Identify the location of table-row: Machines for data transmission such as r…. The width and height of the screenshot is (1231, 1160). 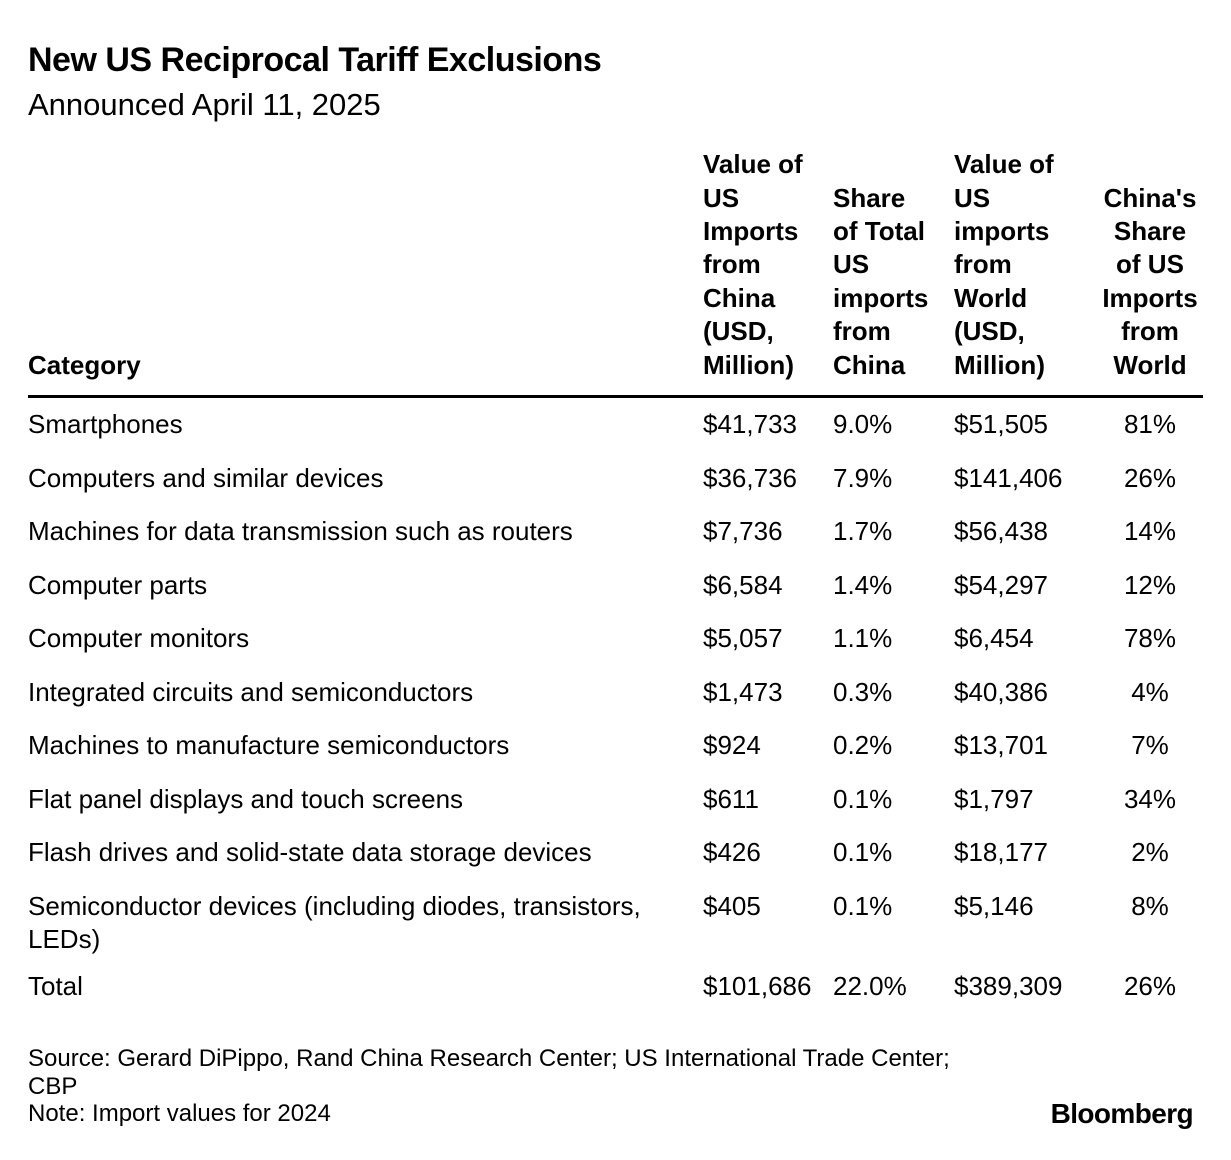
(615, 532).